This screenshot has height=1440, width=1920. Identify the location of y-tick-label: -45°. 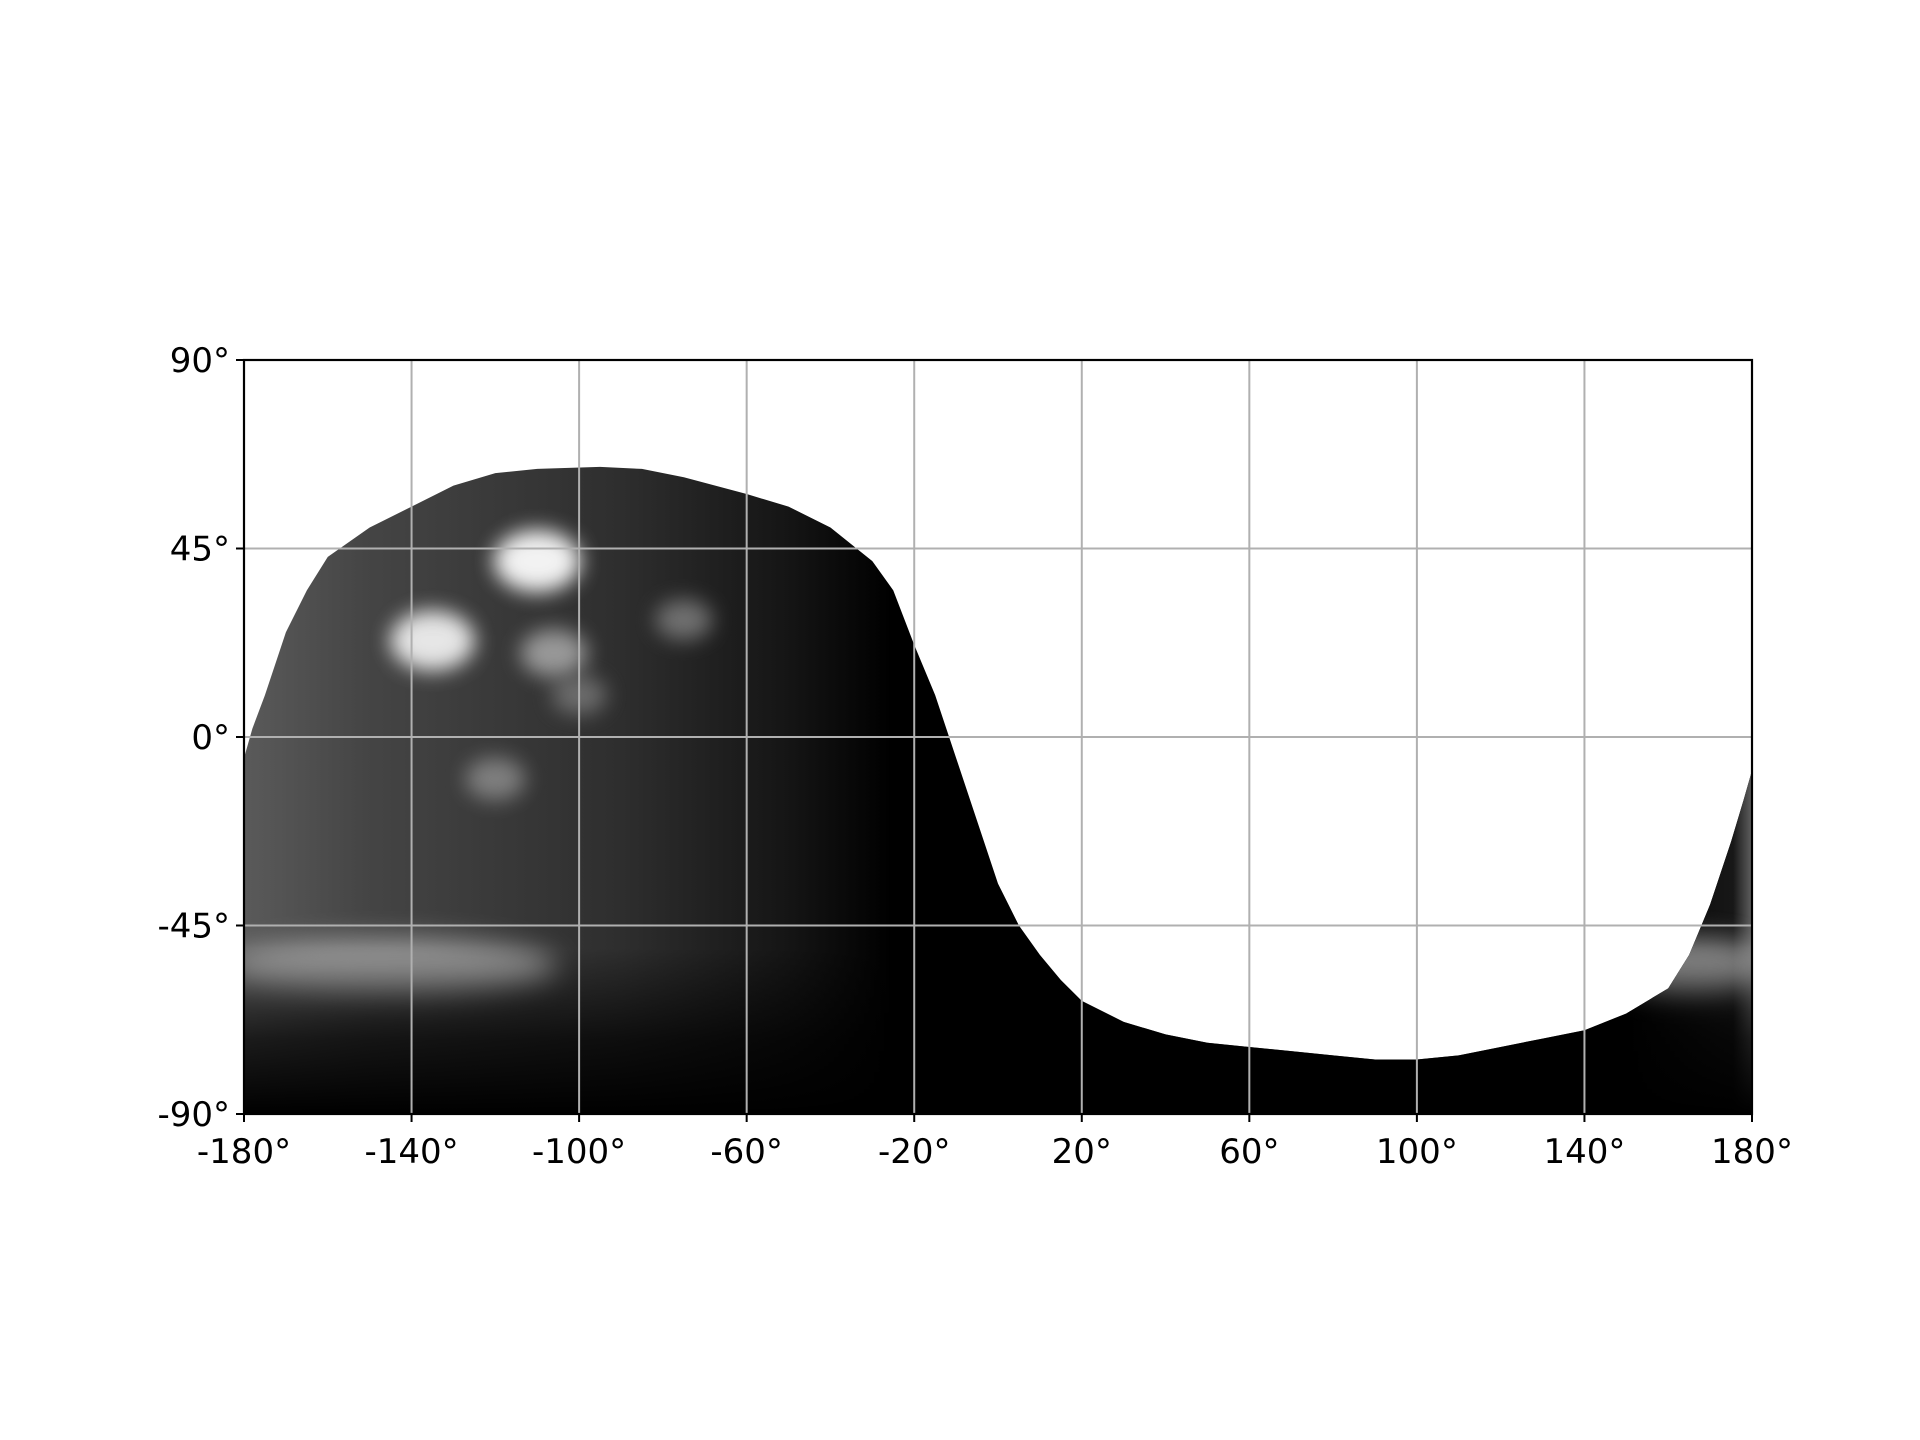
(193, 927).